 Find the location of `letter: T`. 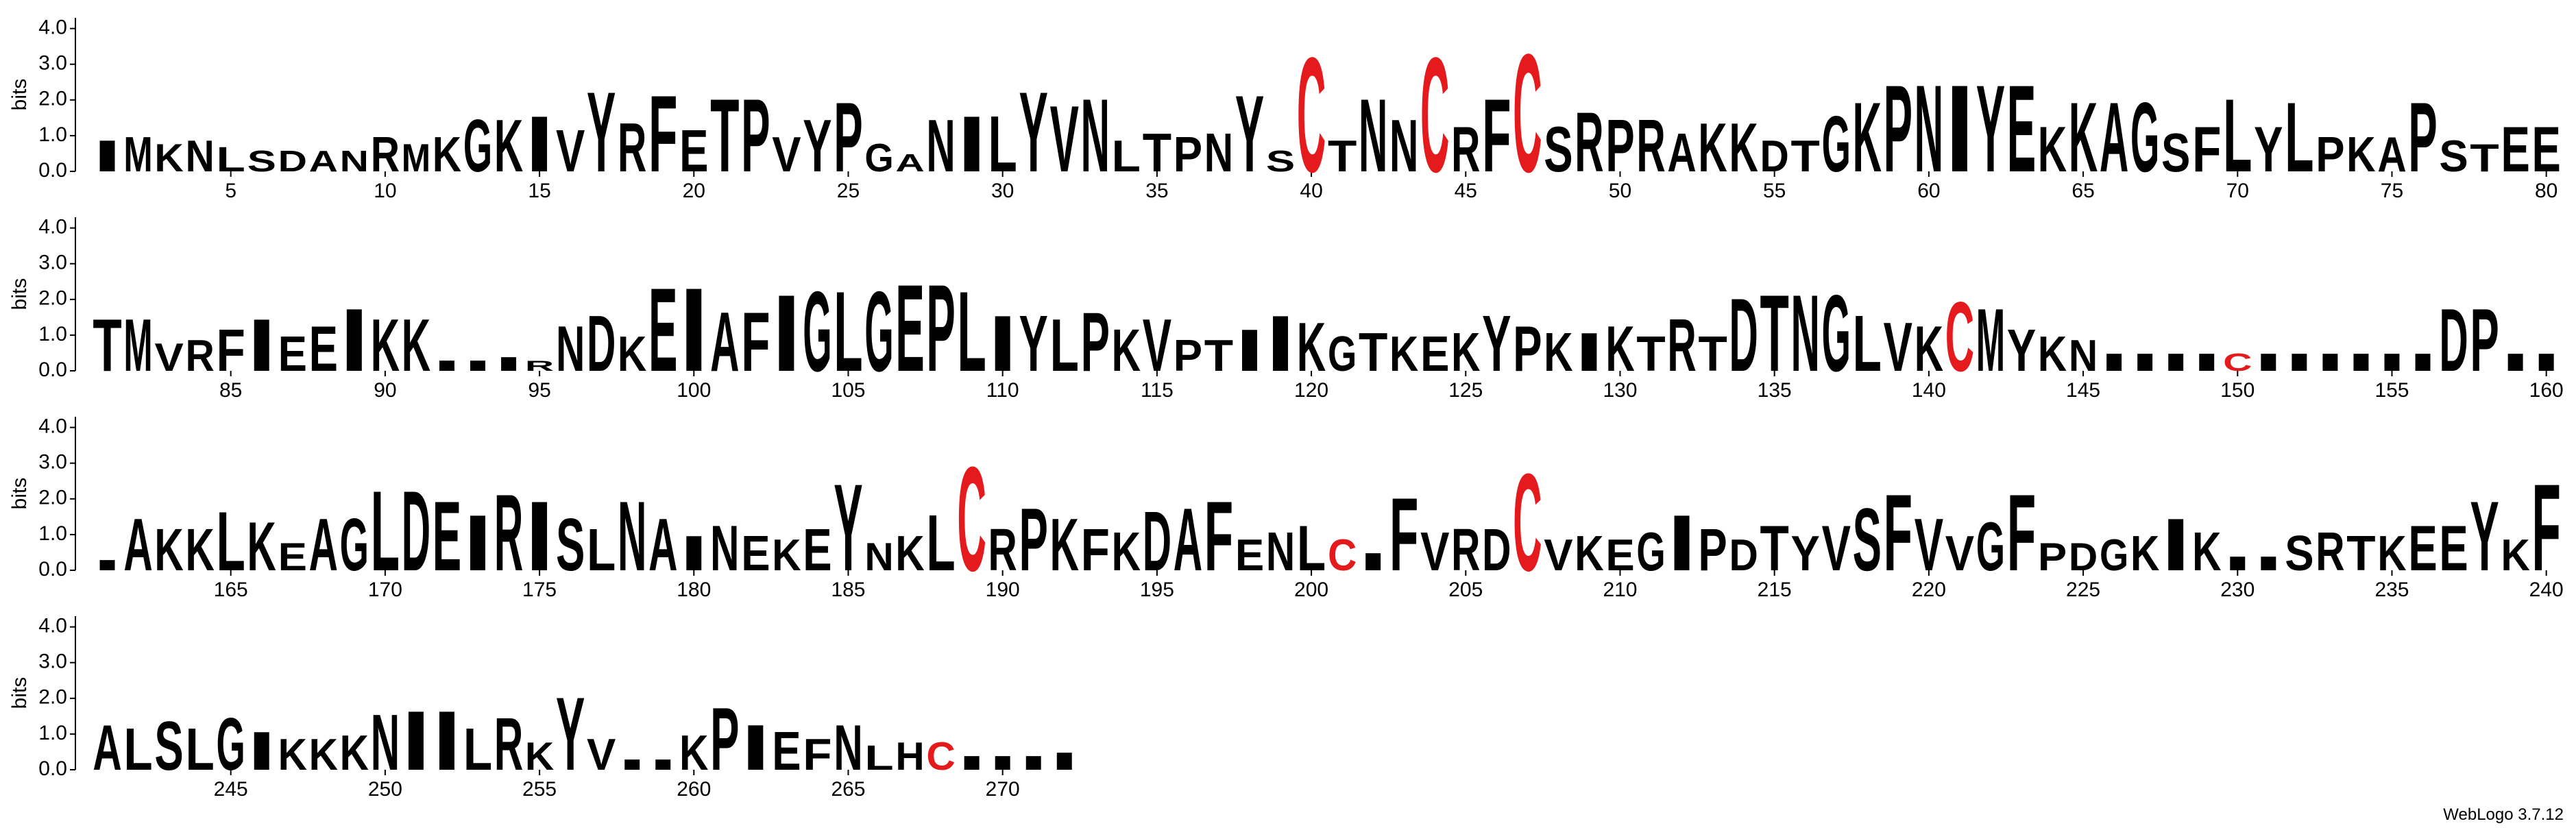

letter: T is located at coordinates (2360, 554).